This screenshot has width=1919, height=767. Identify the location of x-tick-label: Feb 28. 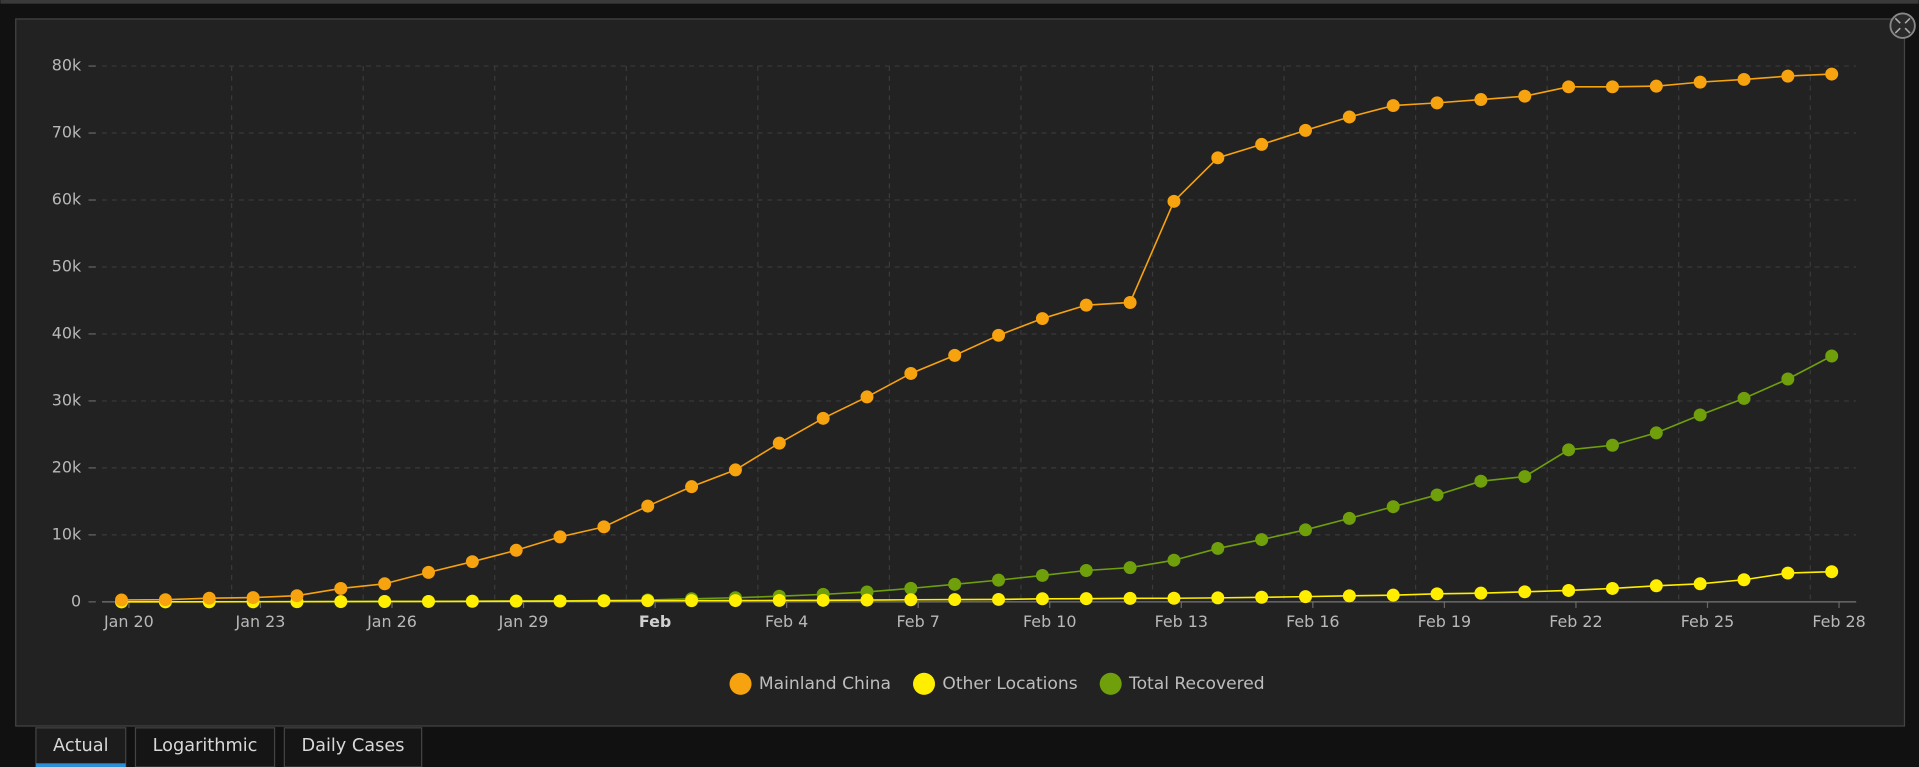
(1838, 621).